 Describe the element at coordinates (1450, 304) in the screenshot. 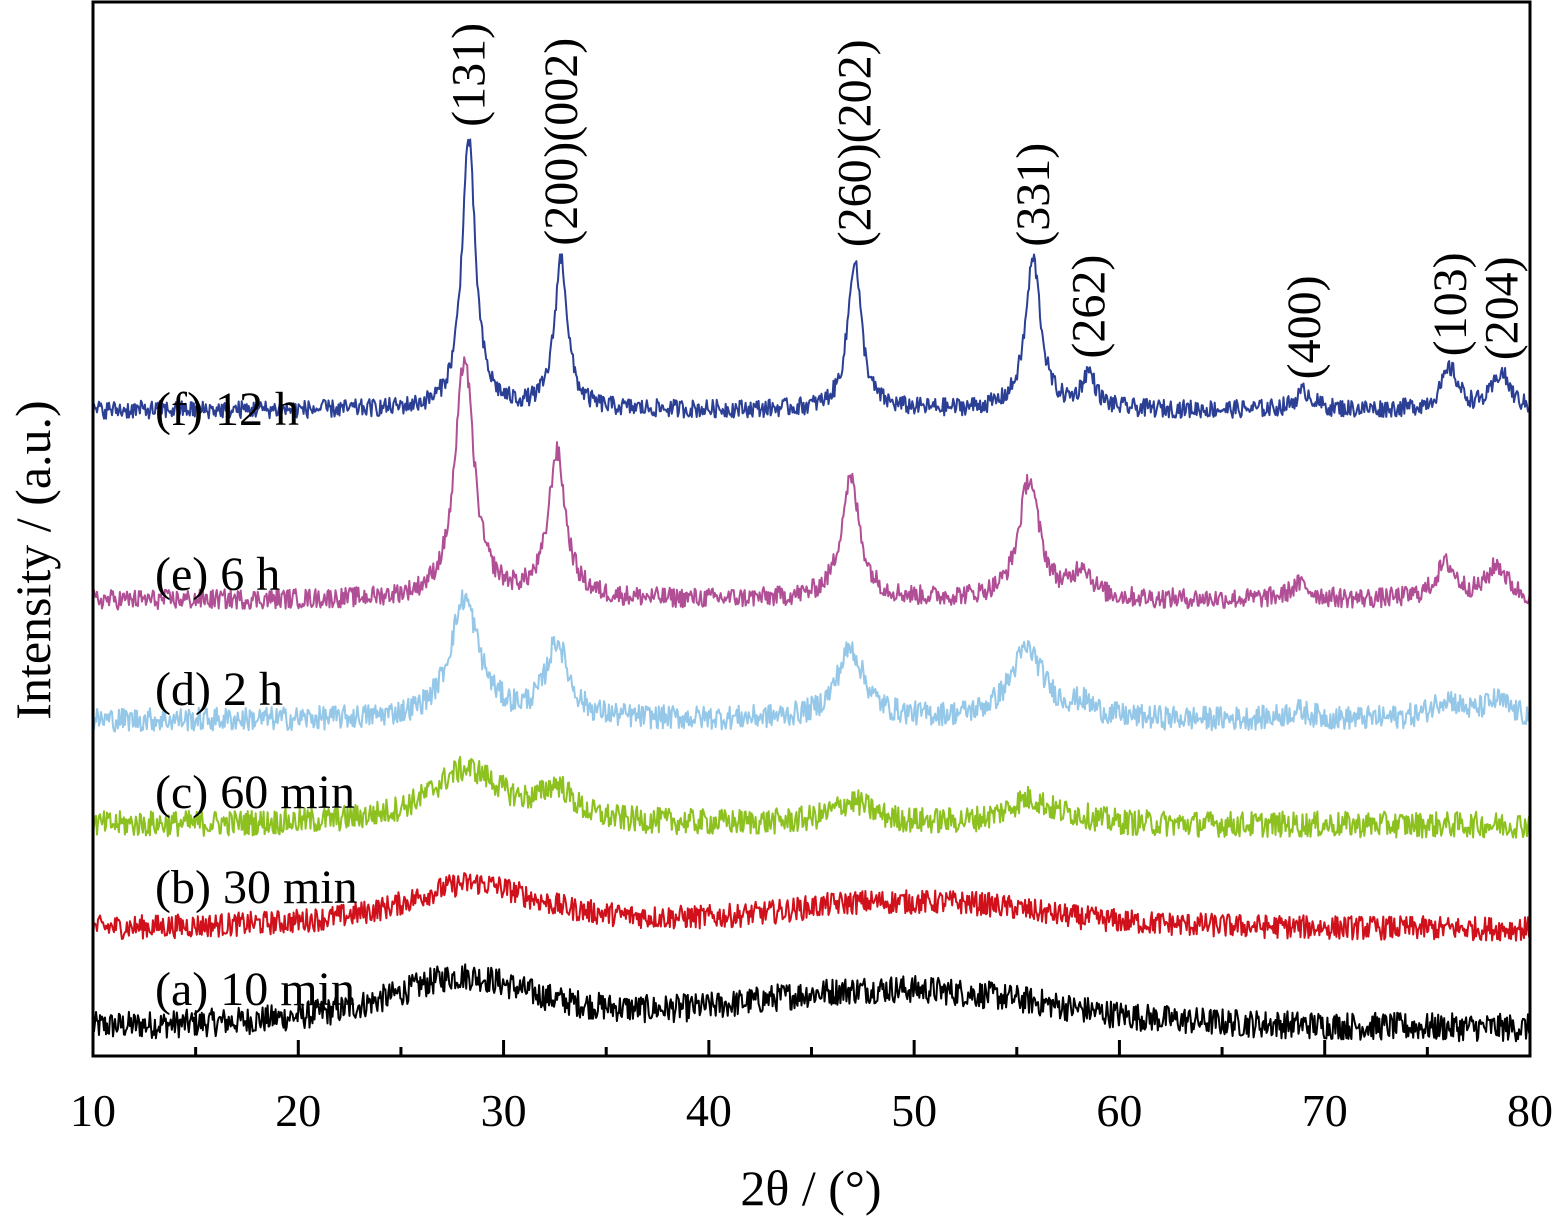

I see `peak-label-6: (103)` at that location.